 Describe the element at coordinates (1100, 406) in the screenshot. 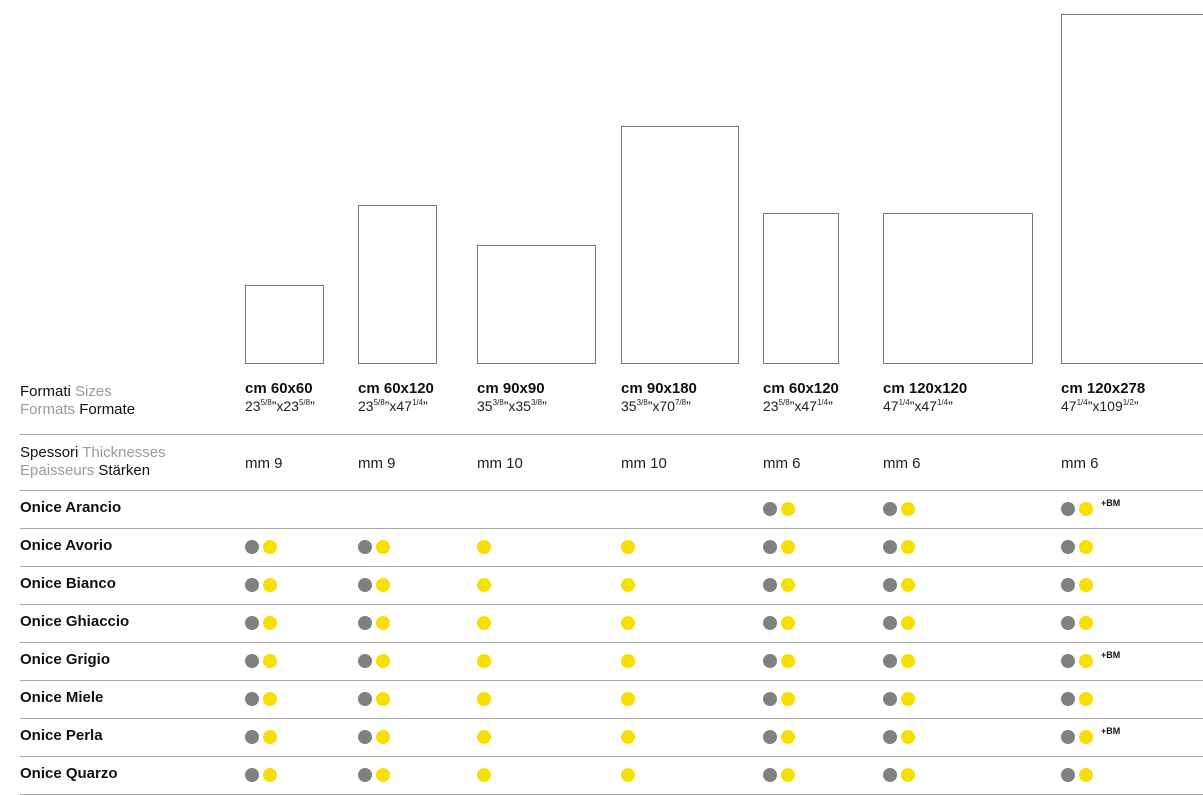

I see `size-inches: 471/4”x1091/2”` at that location.